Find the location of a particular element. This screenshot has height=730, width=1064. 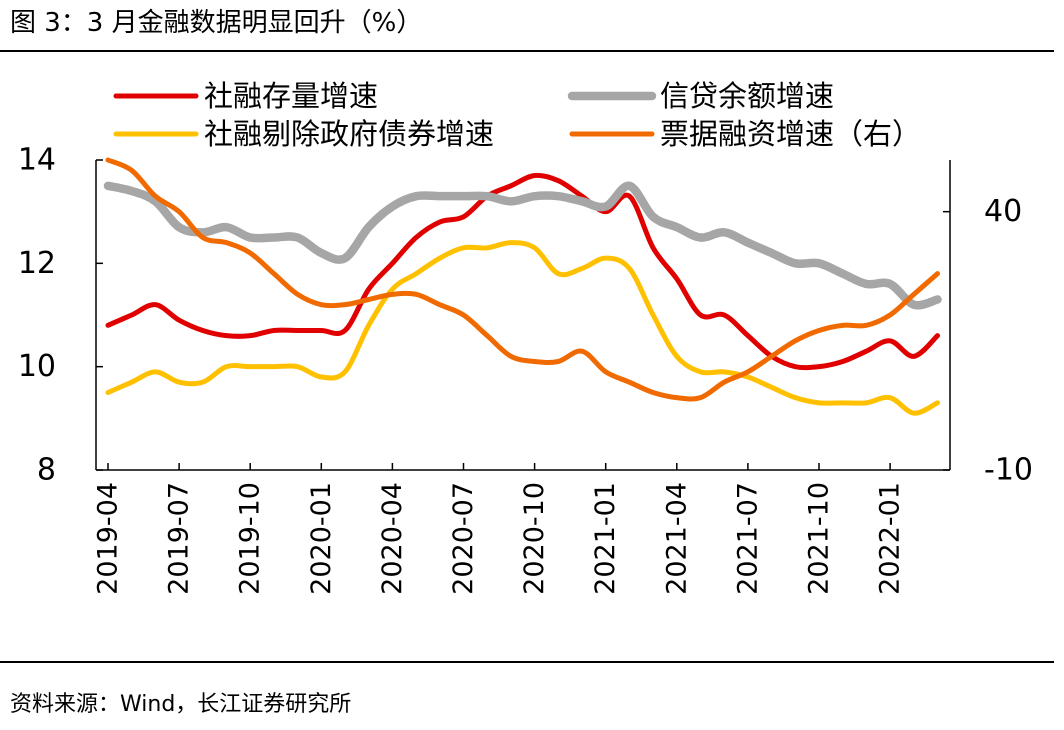

x-tick-label: 2021-07 is located at coordinates (747, 538).